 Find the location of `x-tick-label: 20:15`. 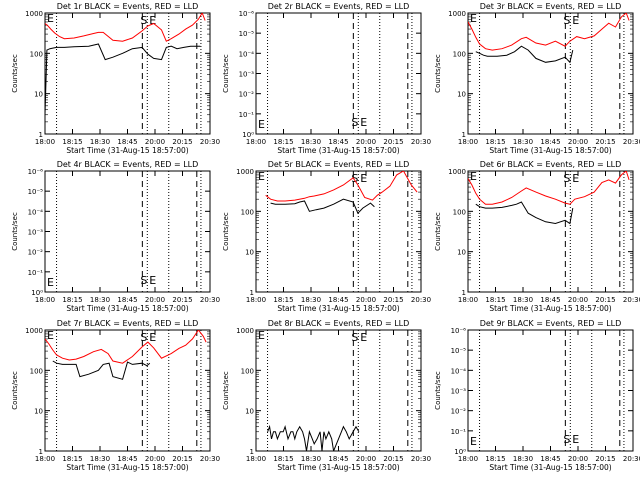

x-tick-label: 20:15 is located at coordinates (182, 142).